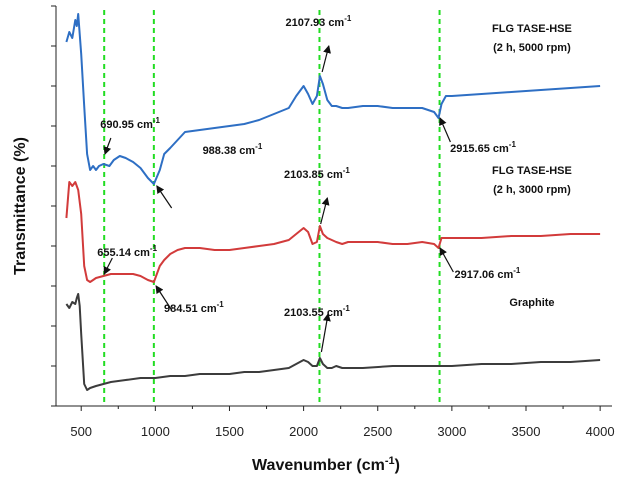 The width and height of the screenshot is (643, 478). I want to click on series-label-1: (2 h, 3000 rpm), so click(532, 190).